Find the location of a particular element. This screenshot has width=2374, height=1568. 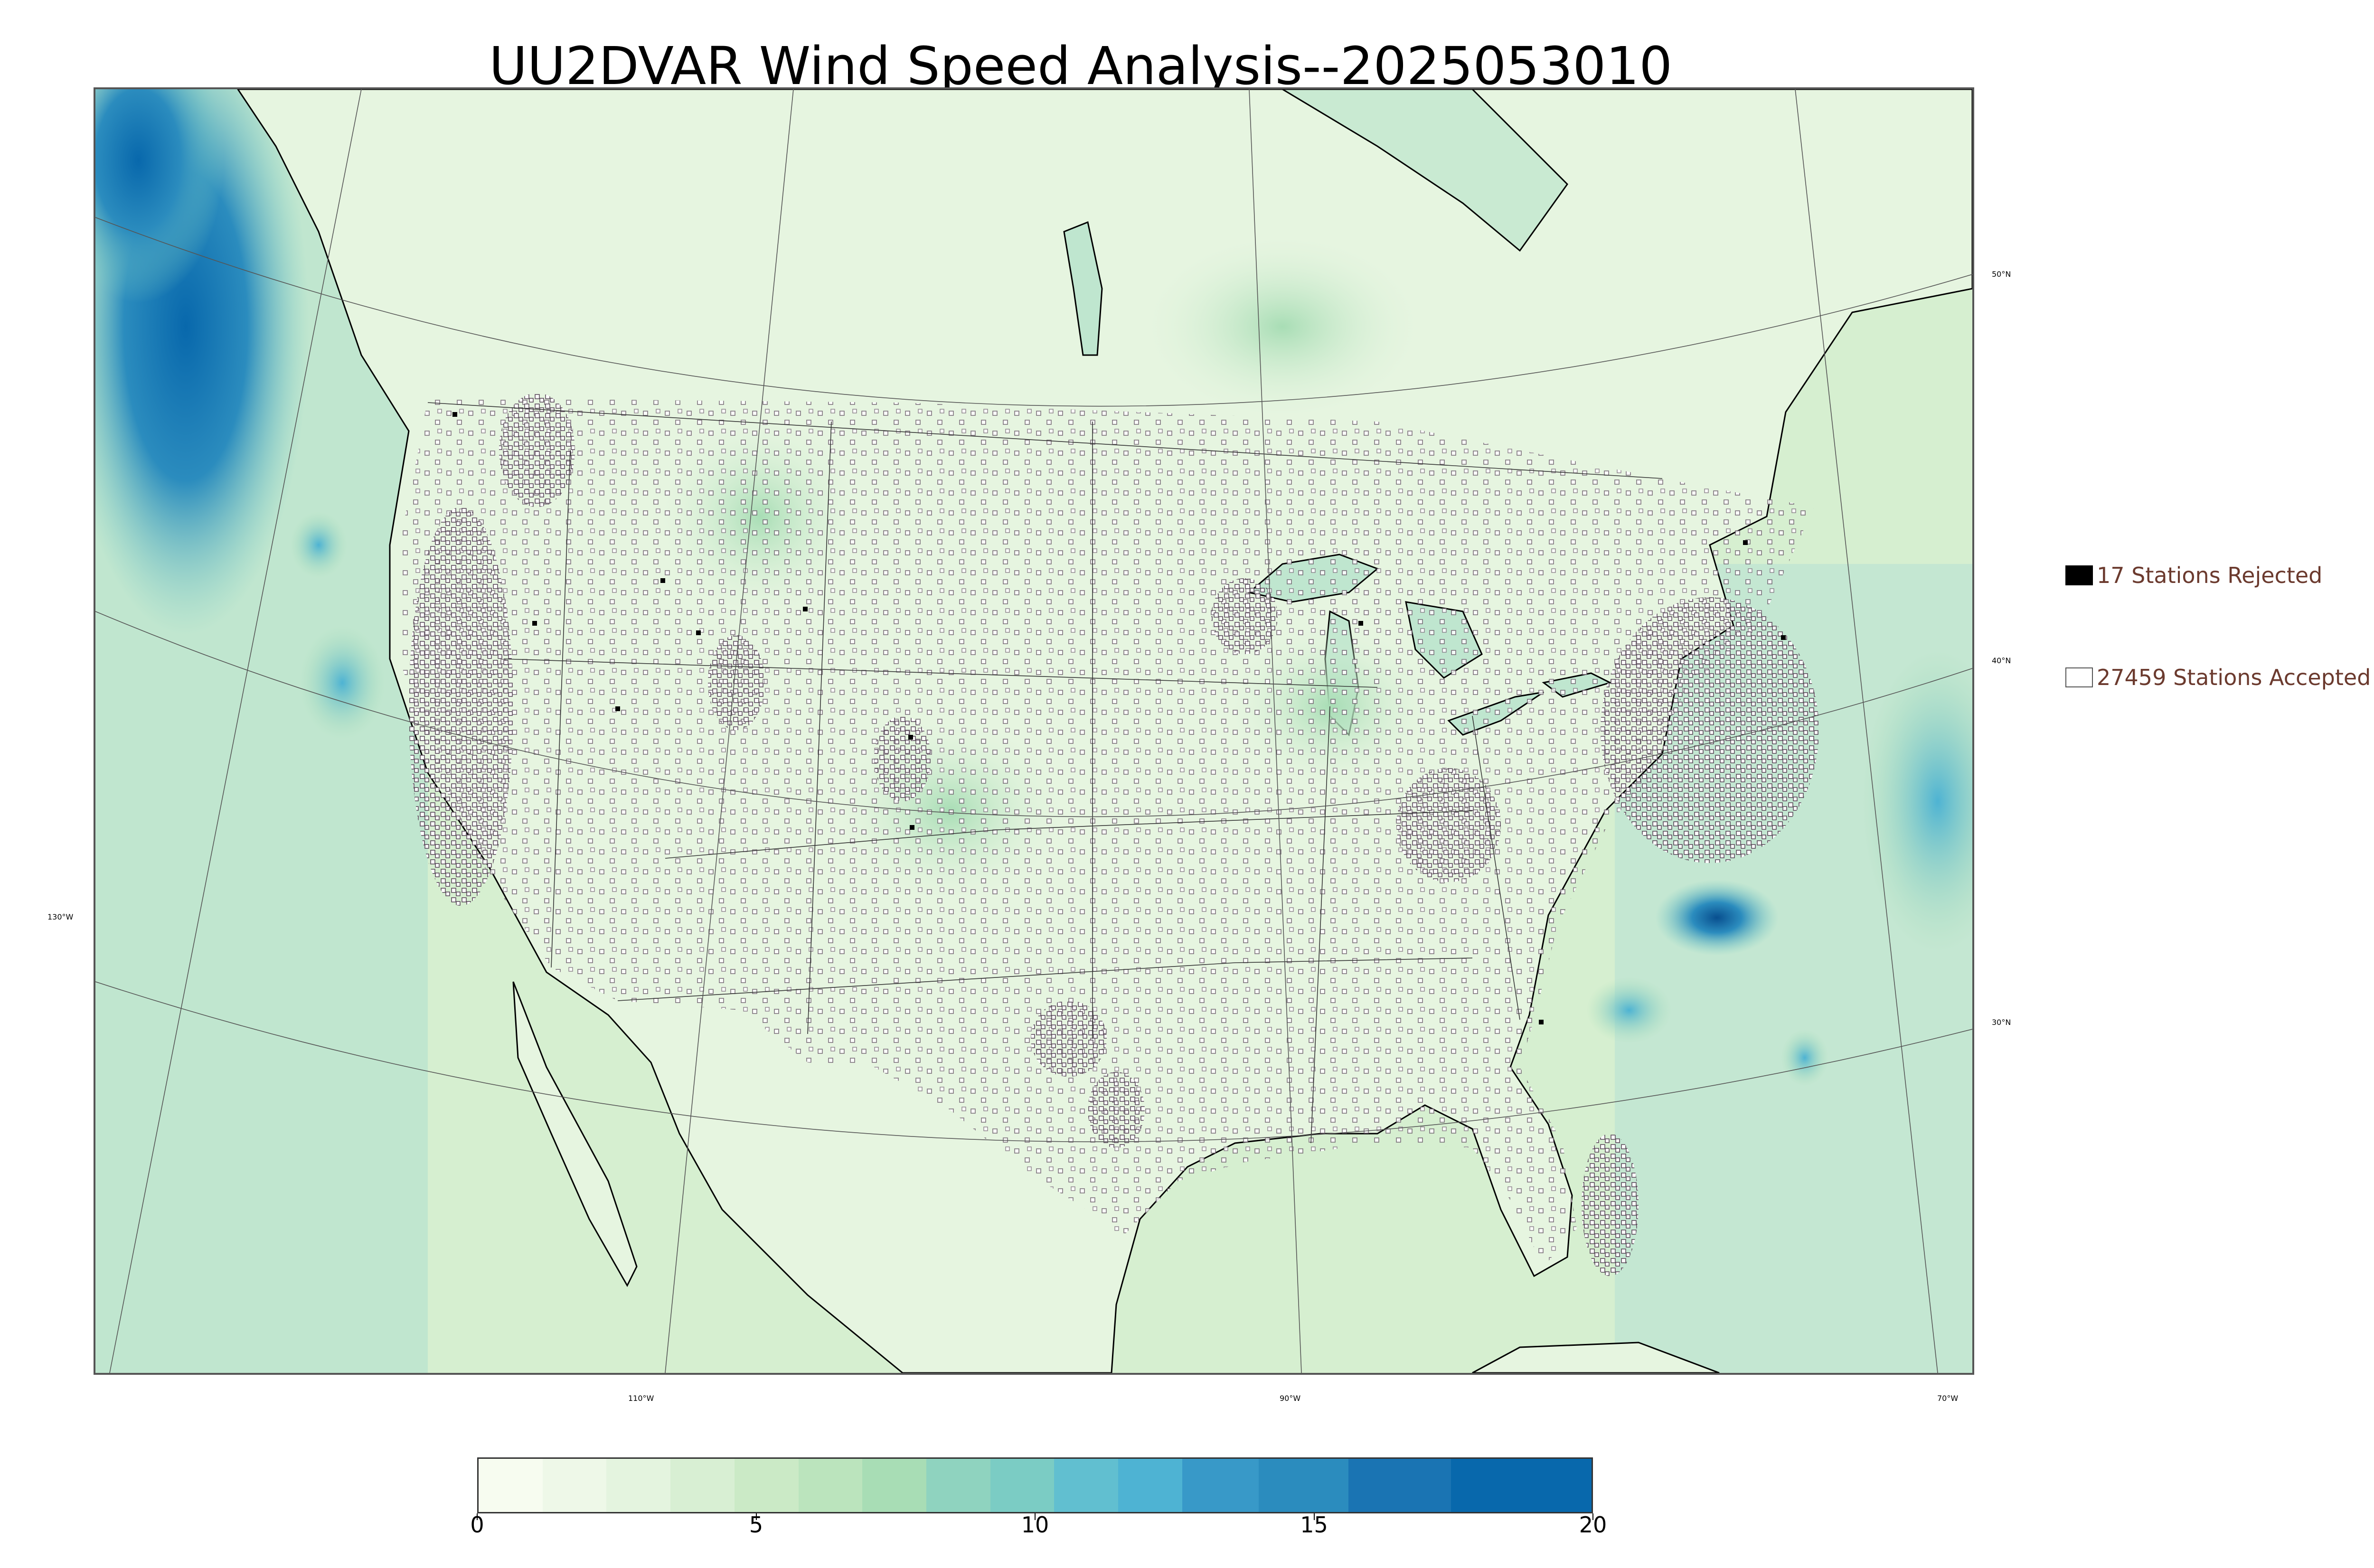

lake-winnipeg is located at coordinates (1083, 288).